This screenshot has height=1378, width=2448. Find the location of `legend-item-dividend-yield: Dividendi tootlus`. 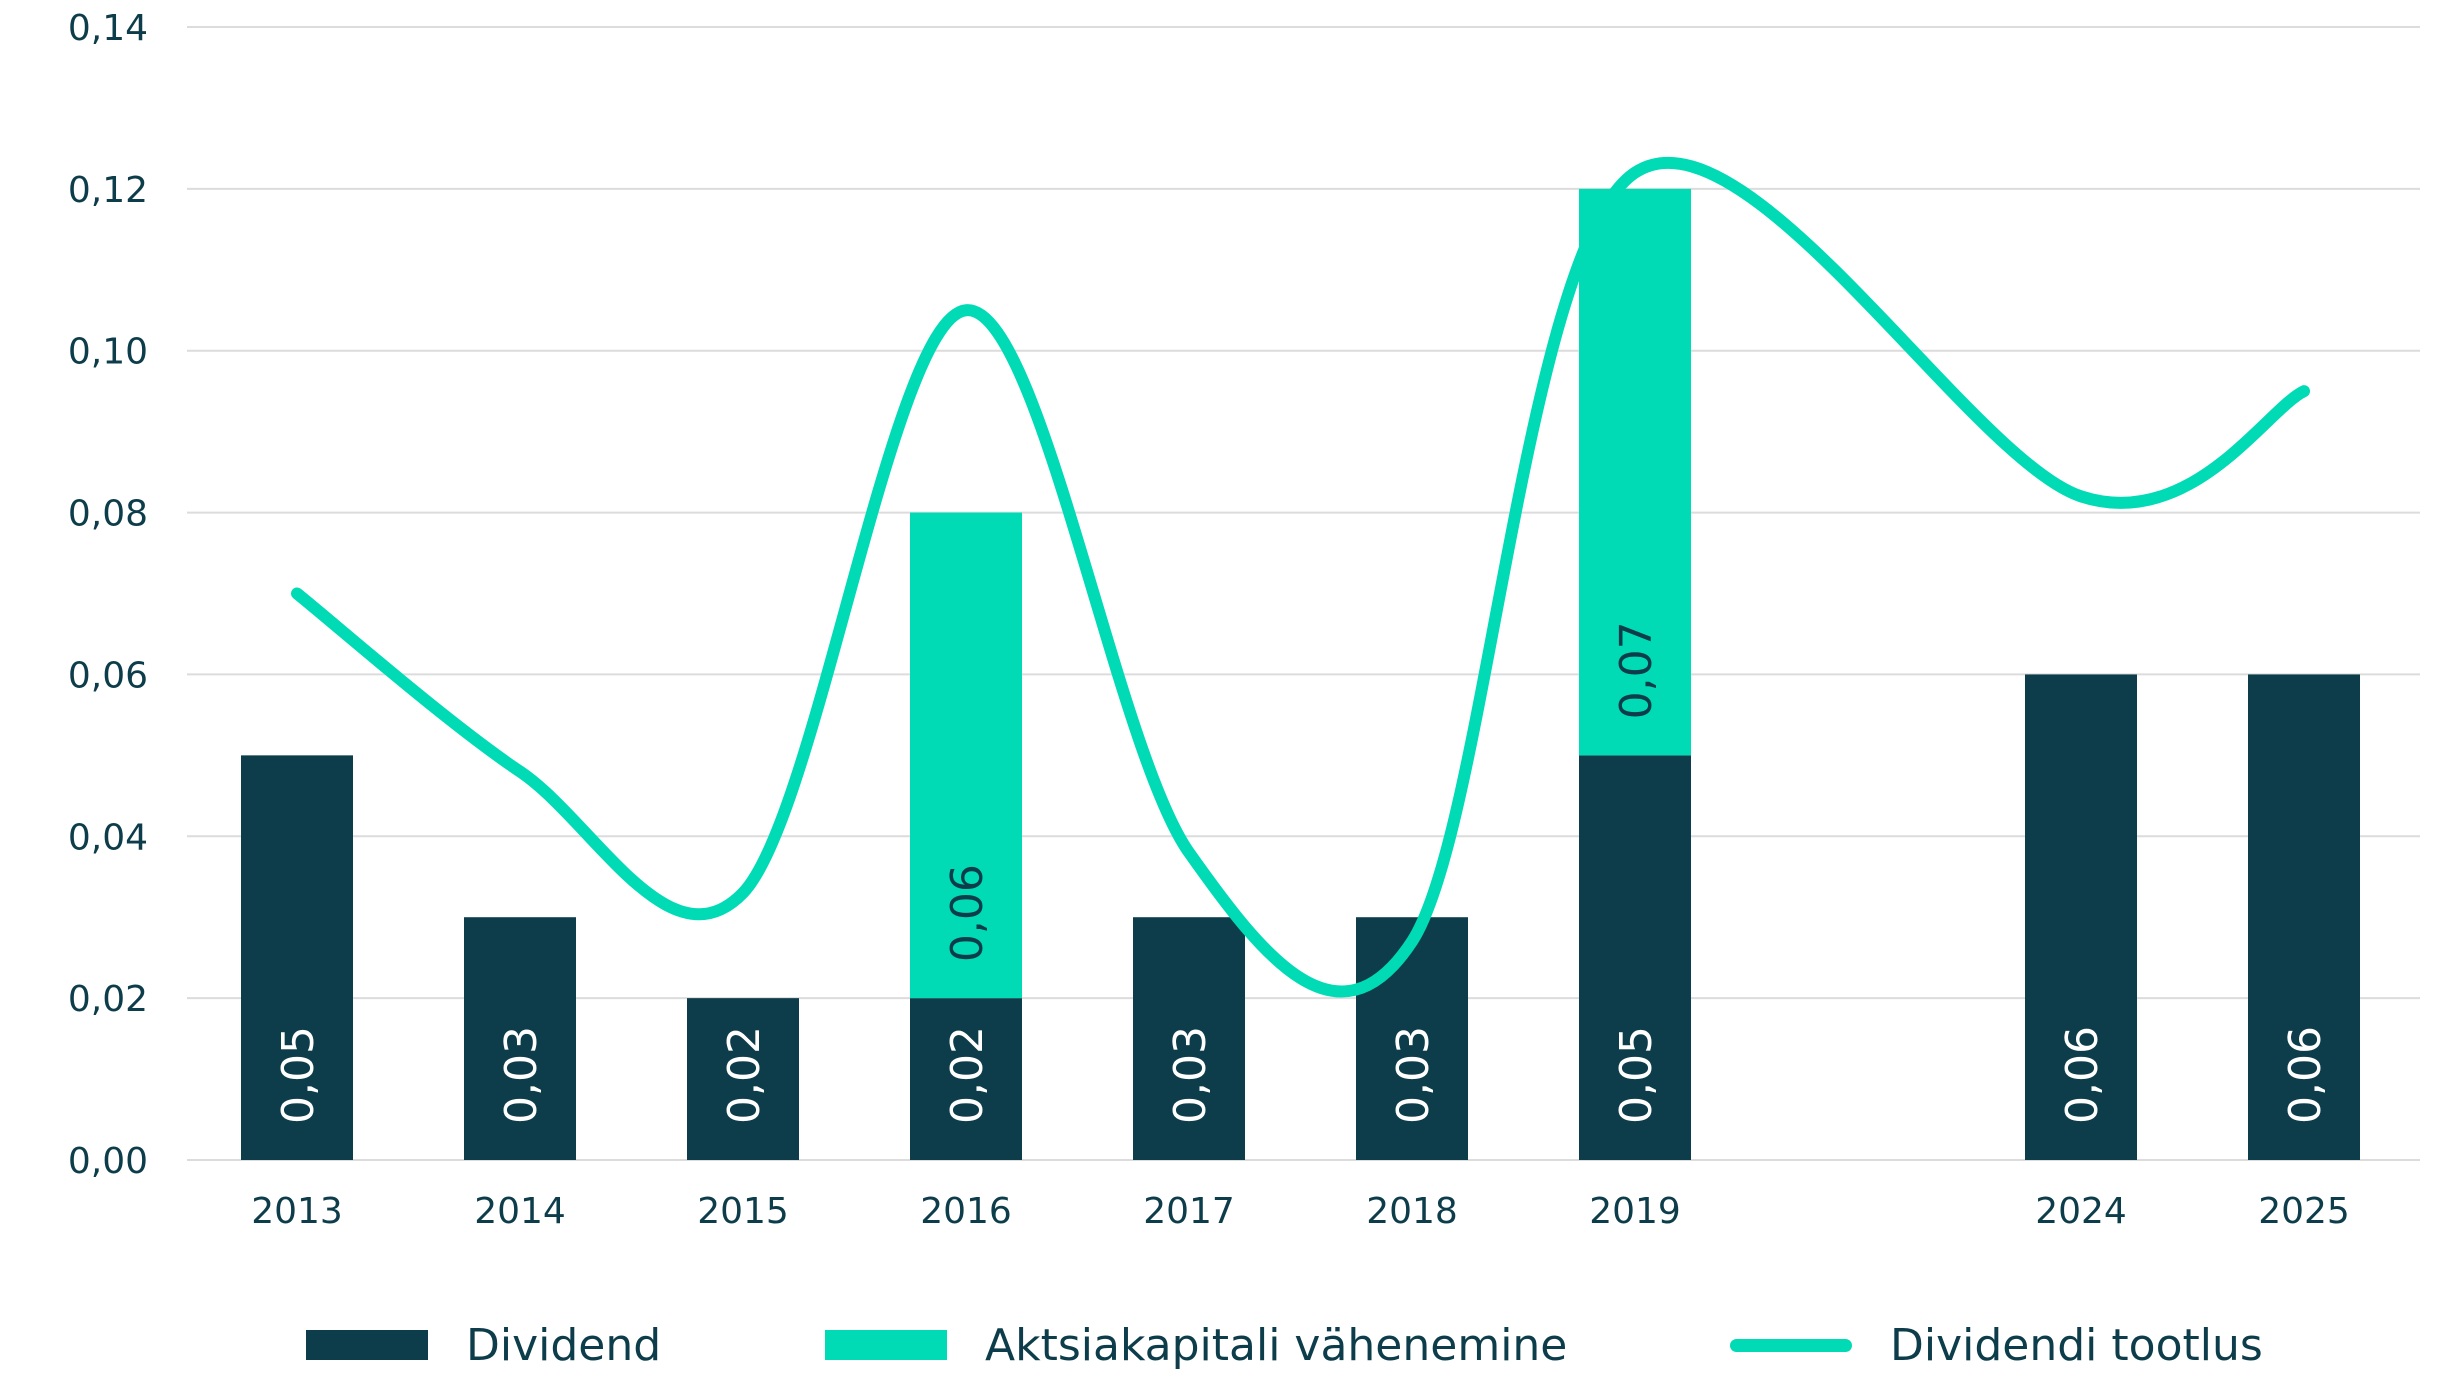

legend-item-dividend-yield: Dividendi tootlus is located at coordinates (1996, 1345).